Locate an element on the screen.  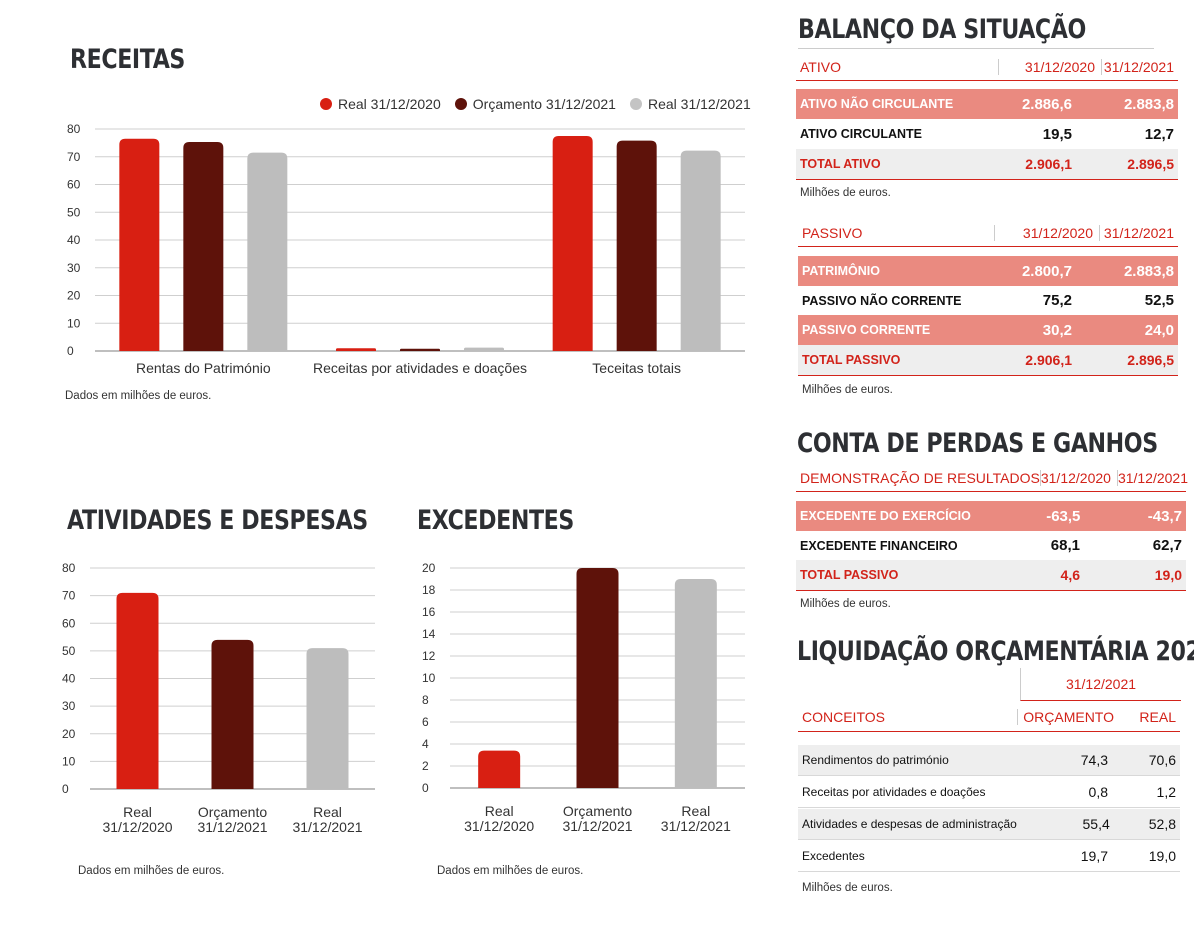
row-label: TOTAL ATIVO is located at coordinates (840, 164).